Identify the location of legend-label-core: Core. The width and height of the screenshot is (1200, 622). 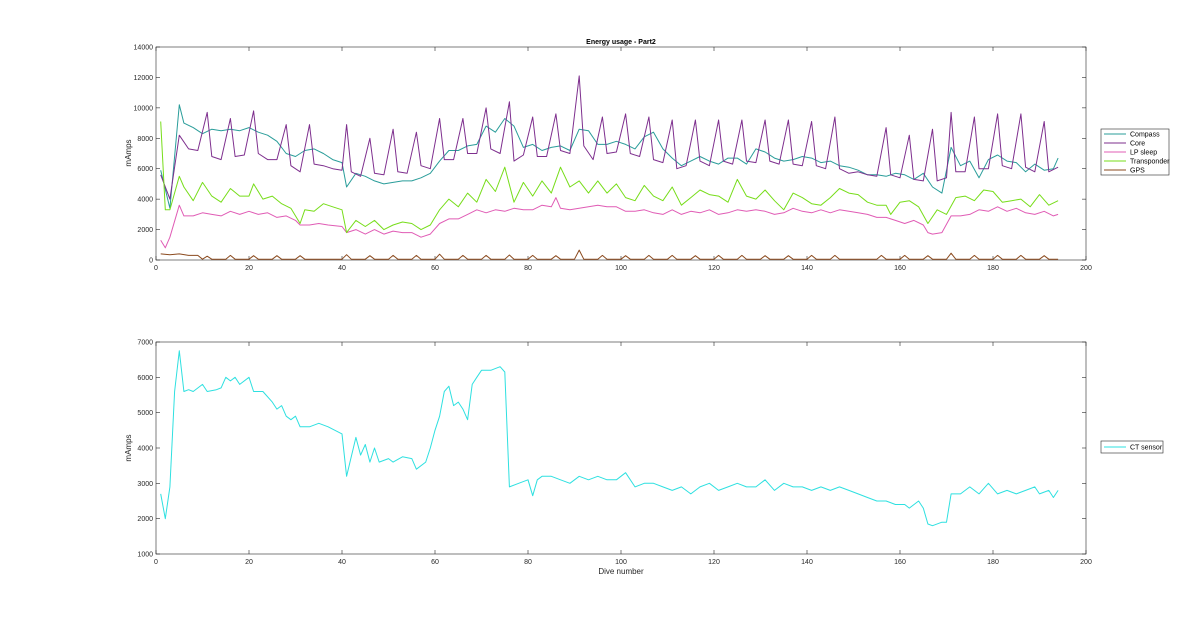
(1137, 144).